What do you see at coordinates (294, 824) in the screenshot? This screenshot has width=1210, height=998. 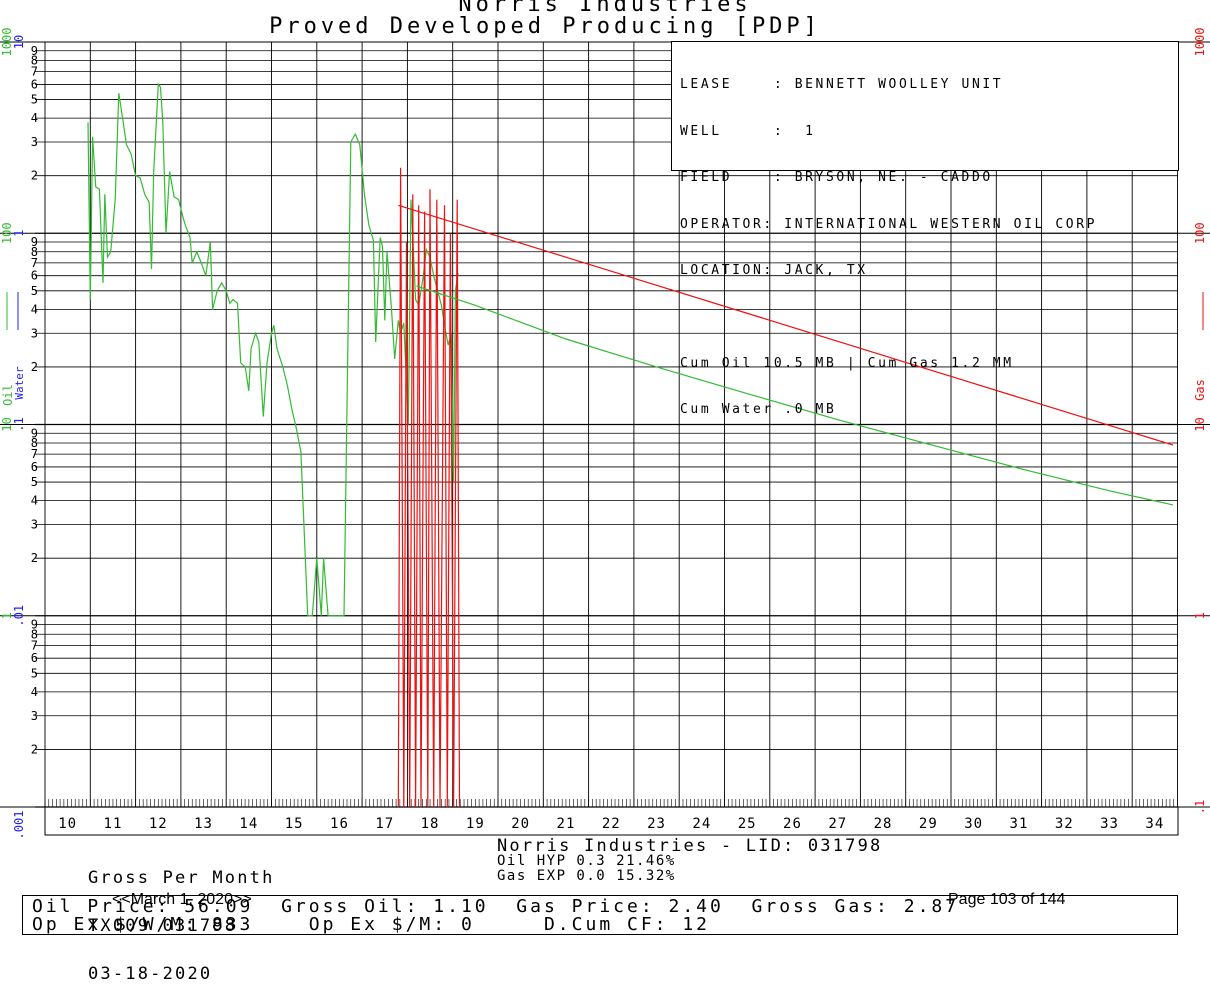 I see `x-tick-label: 15` at bounding box center [294, 824].